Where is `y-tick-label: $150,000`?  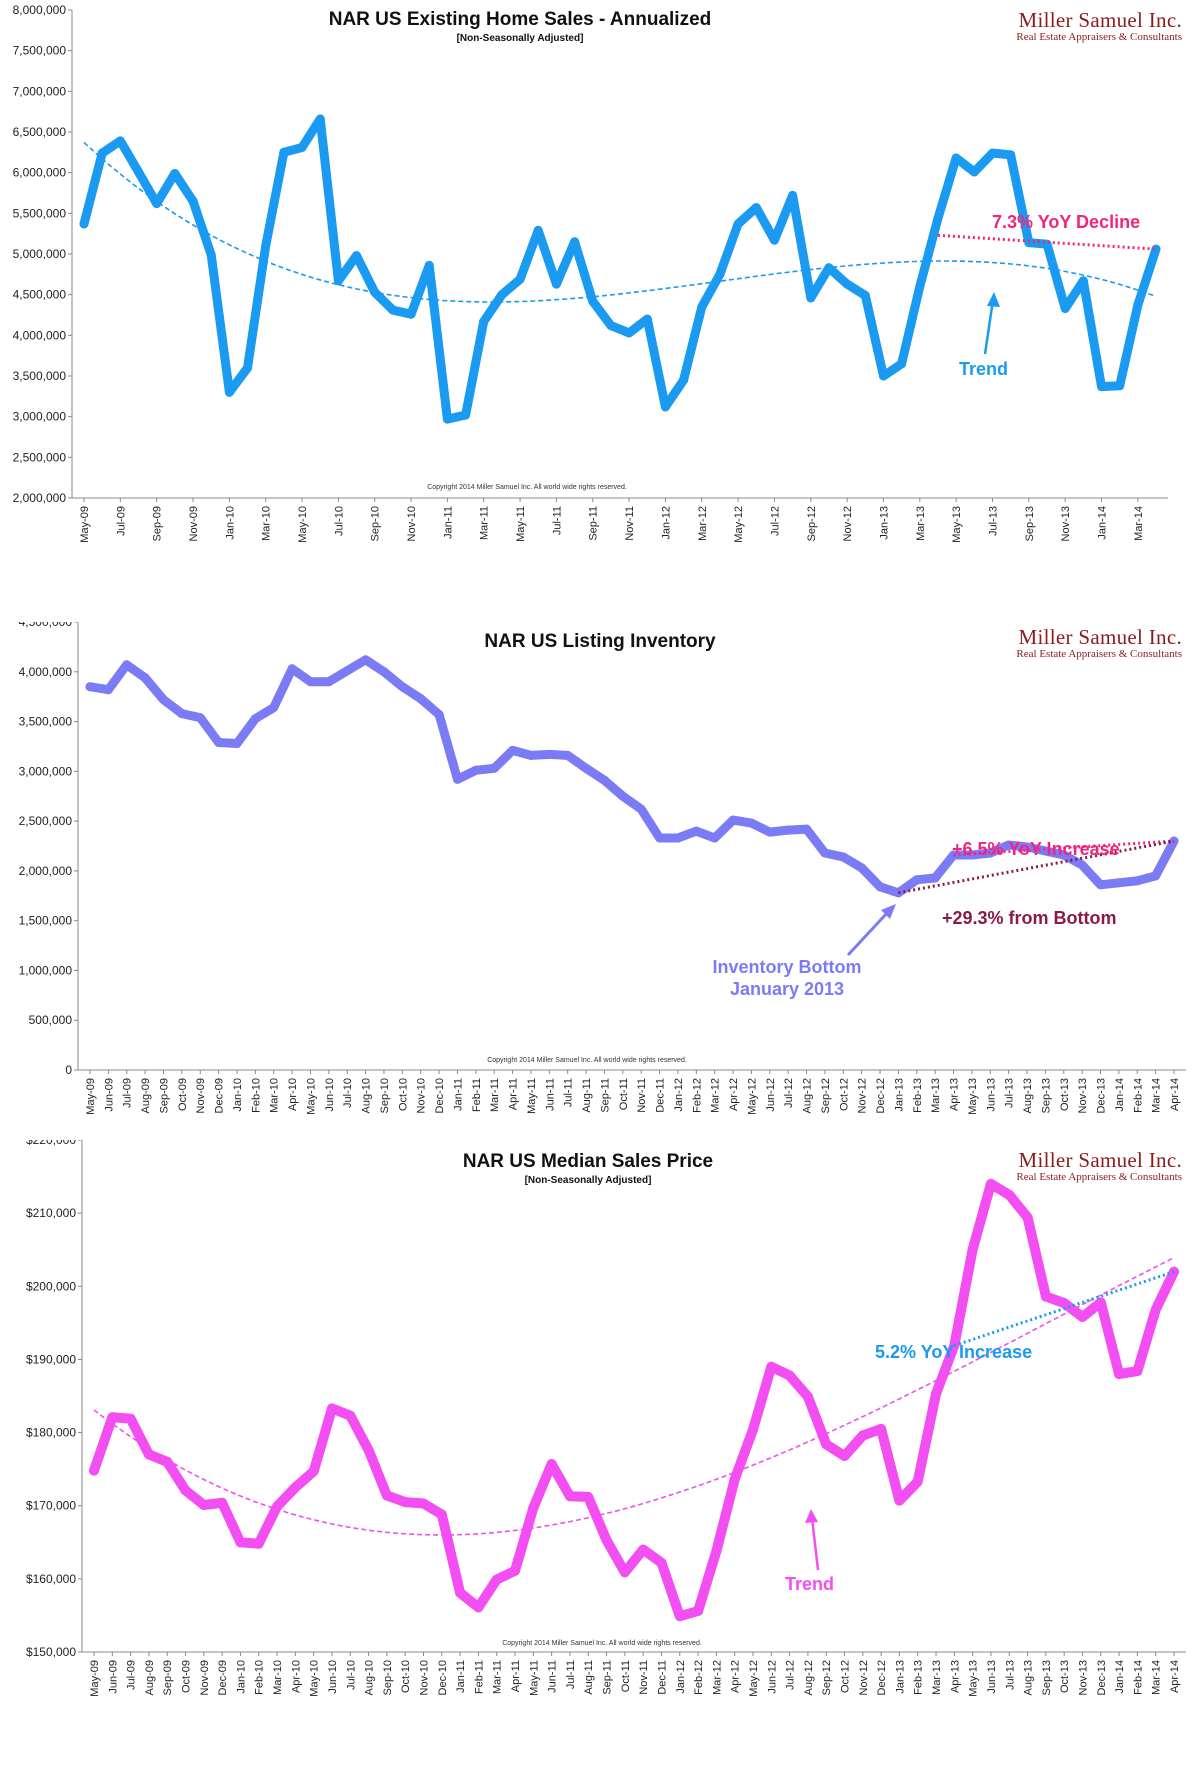 y-tick-label: $150,000 is located at coordinates (51, 1652).